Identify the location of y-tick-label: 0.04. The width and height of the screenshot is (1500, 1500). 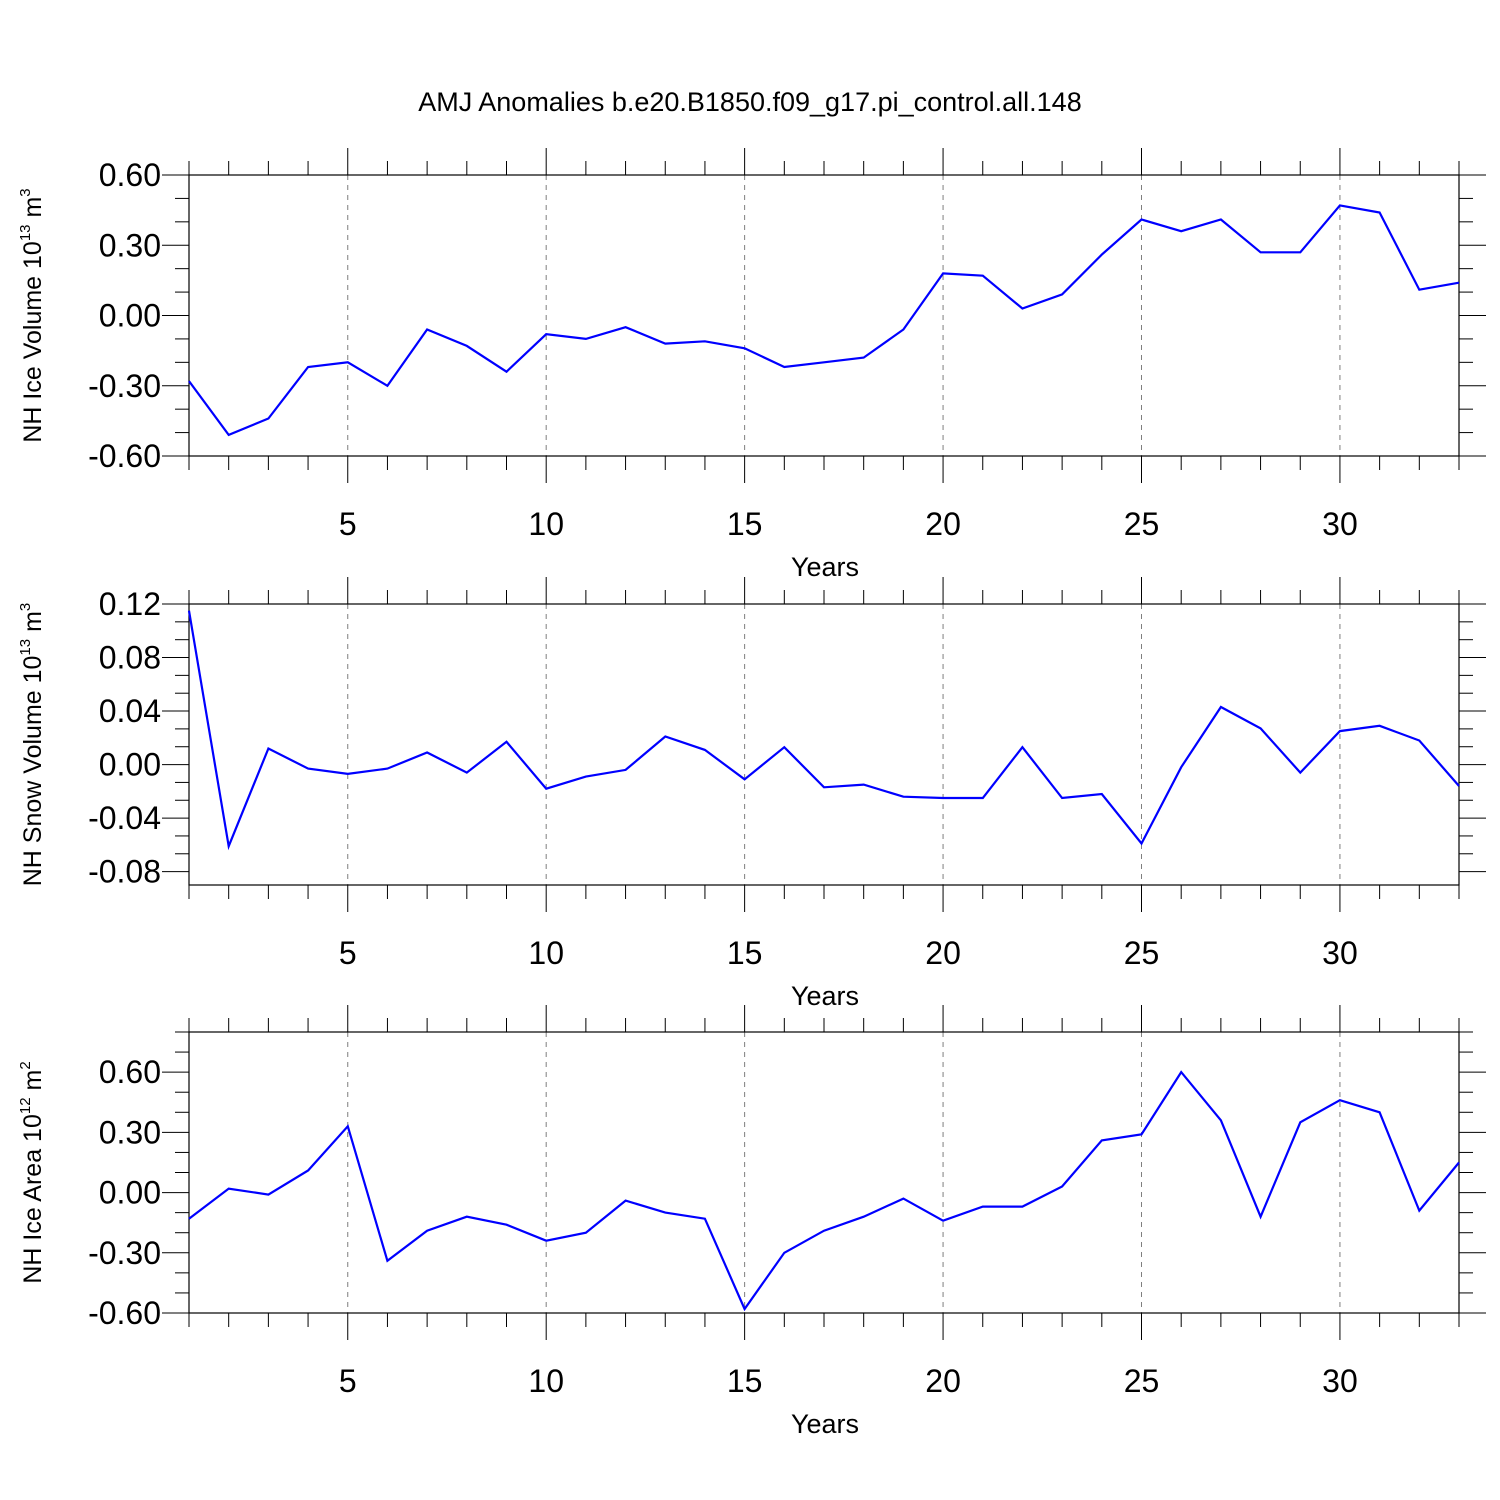
(130, 711).